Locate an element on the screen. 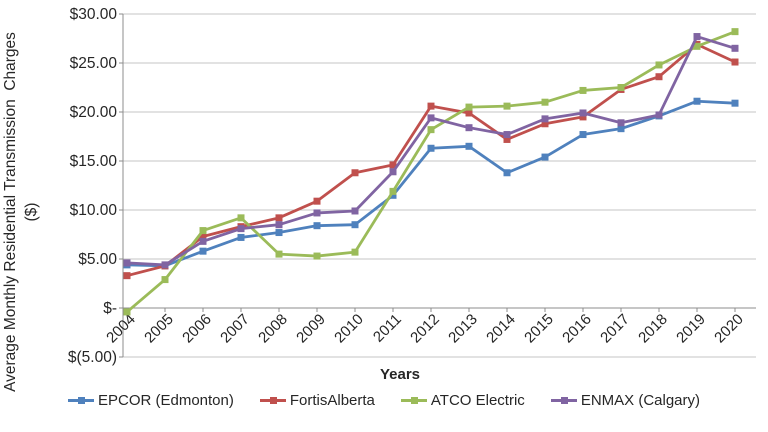 The height and width of the screenshot is (432, 768). x-tick-label: 2018 is located at coordinates (653, 329).